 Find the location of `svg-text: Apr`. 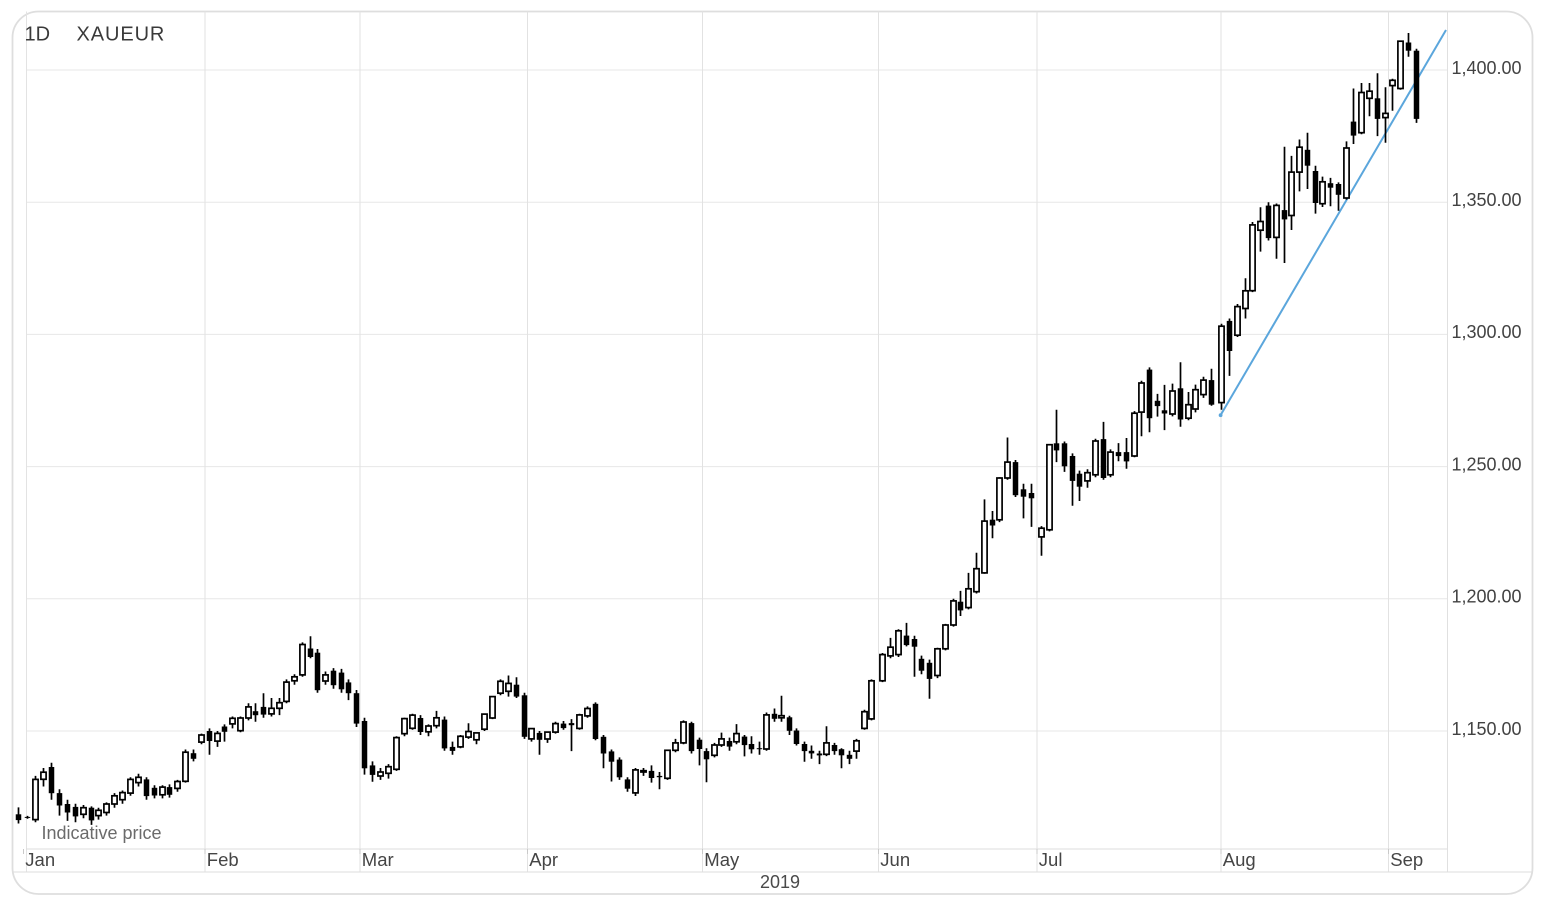

svg-text: Apr is located at coordinates (543, 859).